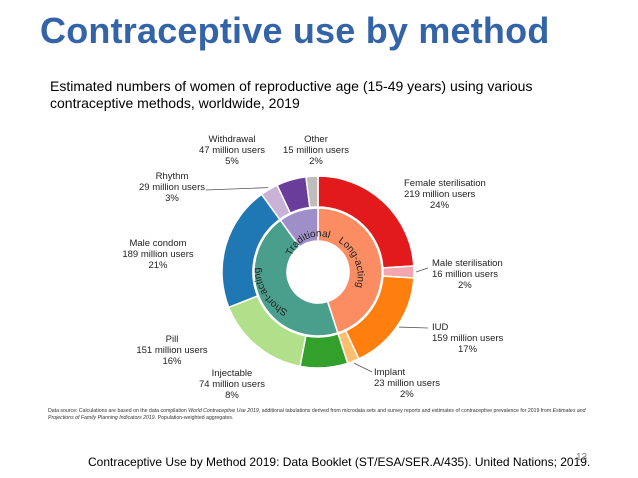  I want to click on donut-hole, so click(318, 272).